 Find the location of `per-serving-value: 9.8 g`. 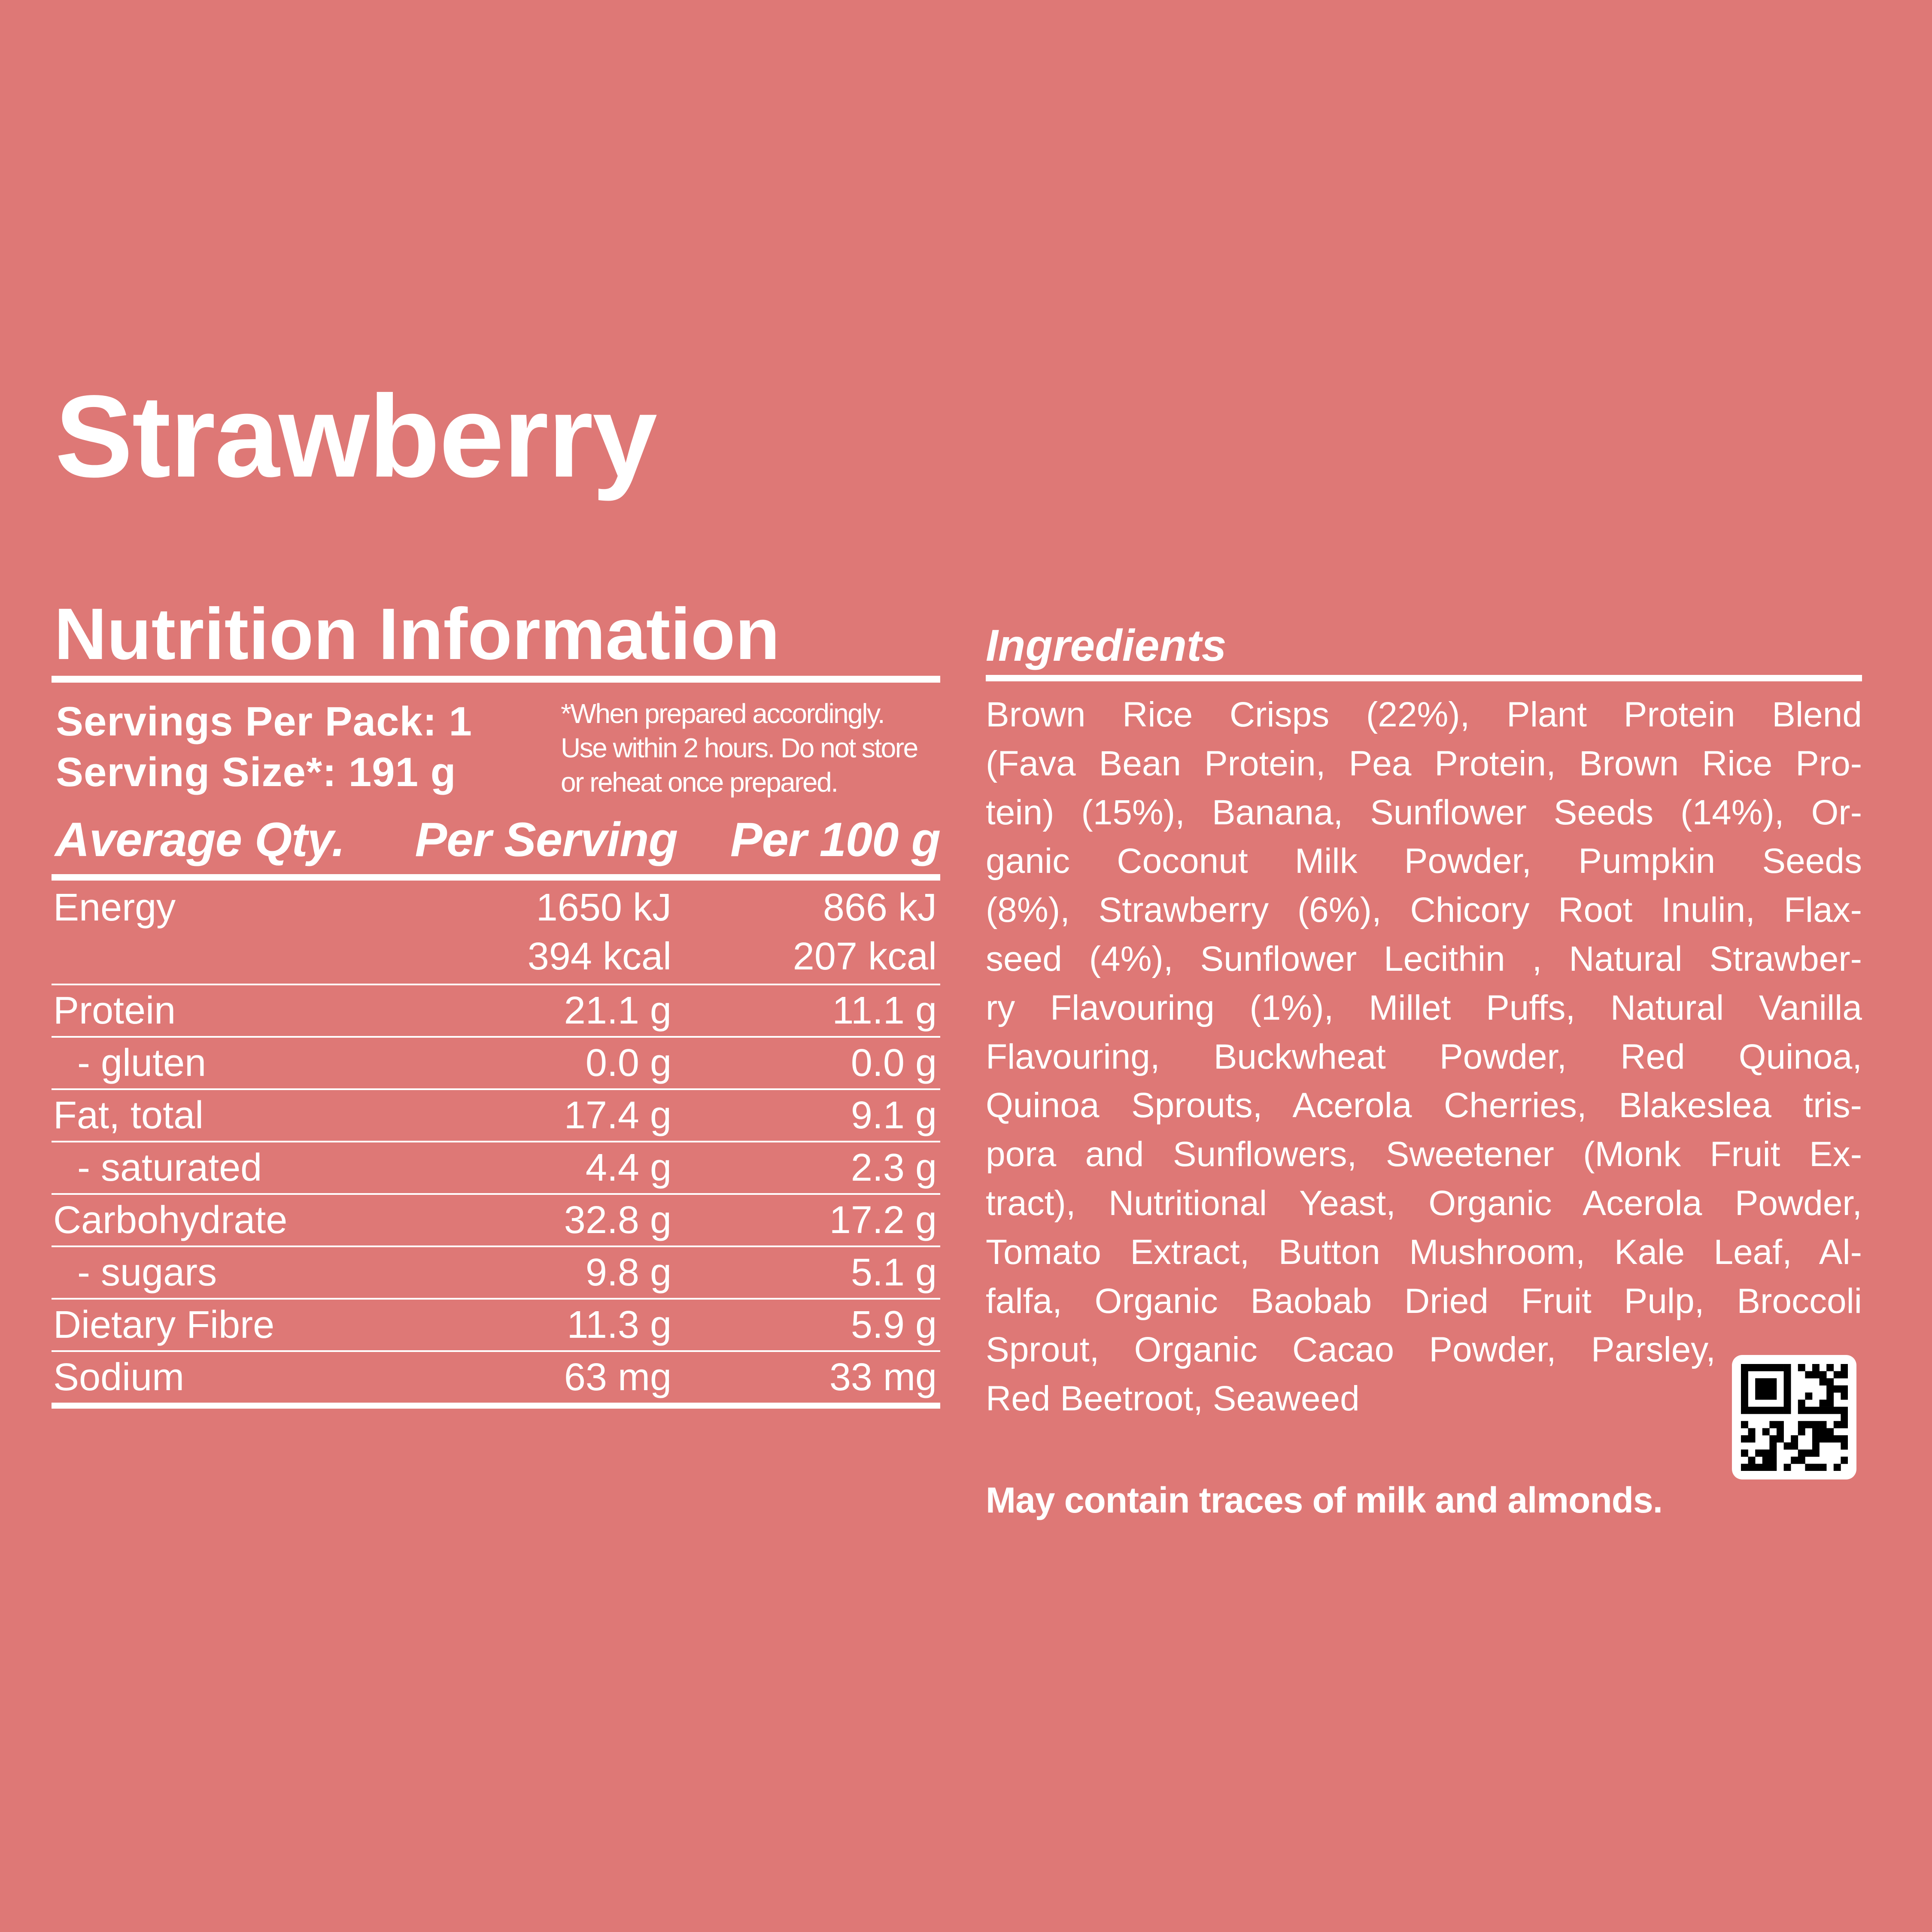

per-serving-value: 9.8 g is located at coordinates (628, 1272).